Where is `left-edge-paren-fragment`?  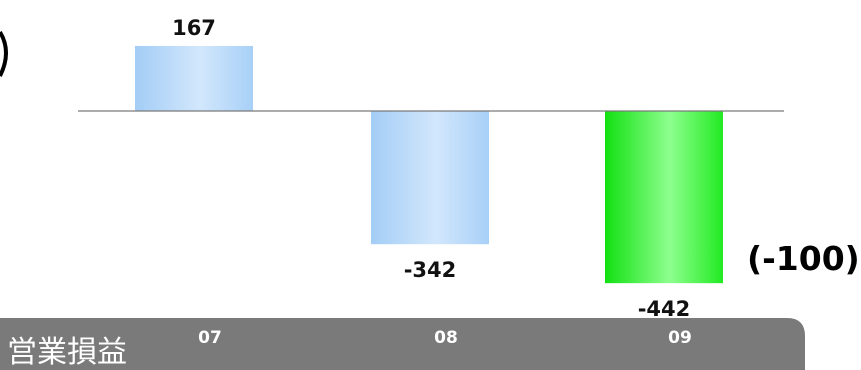 left-edge-paren-fragment is located at coordinates (4, 53).